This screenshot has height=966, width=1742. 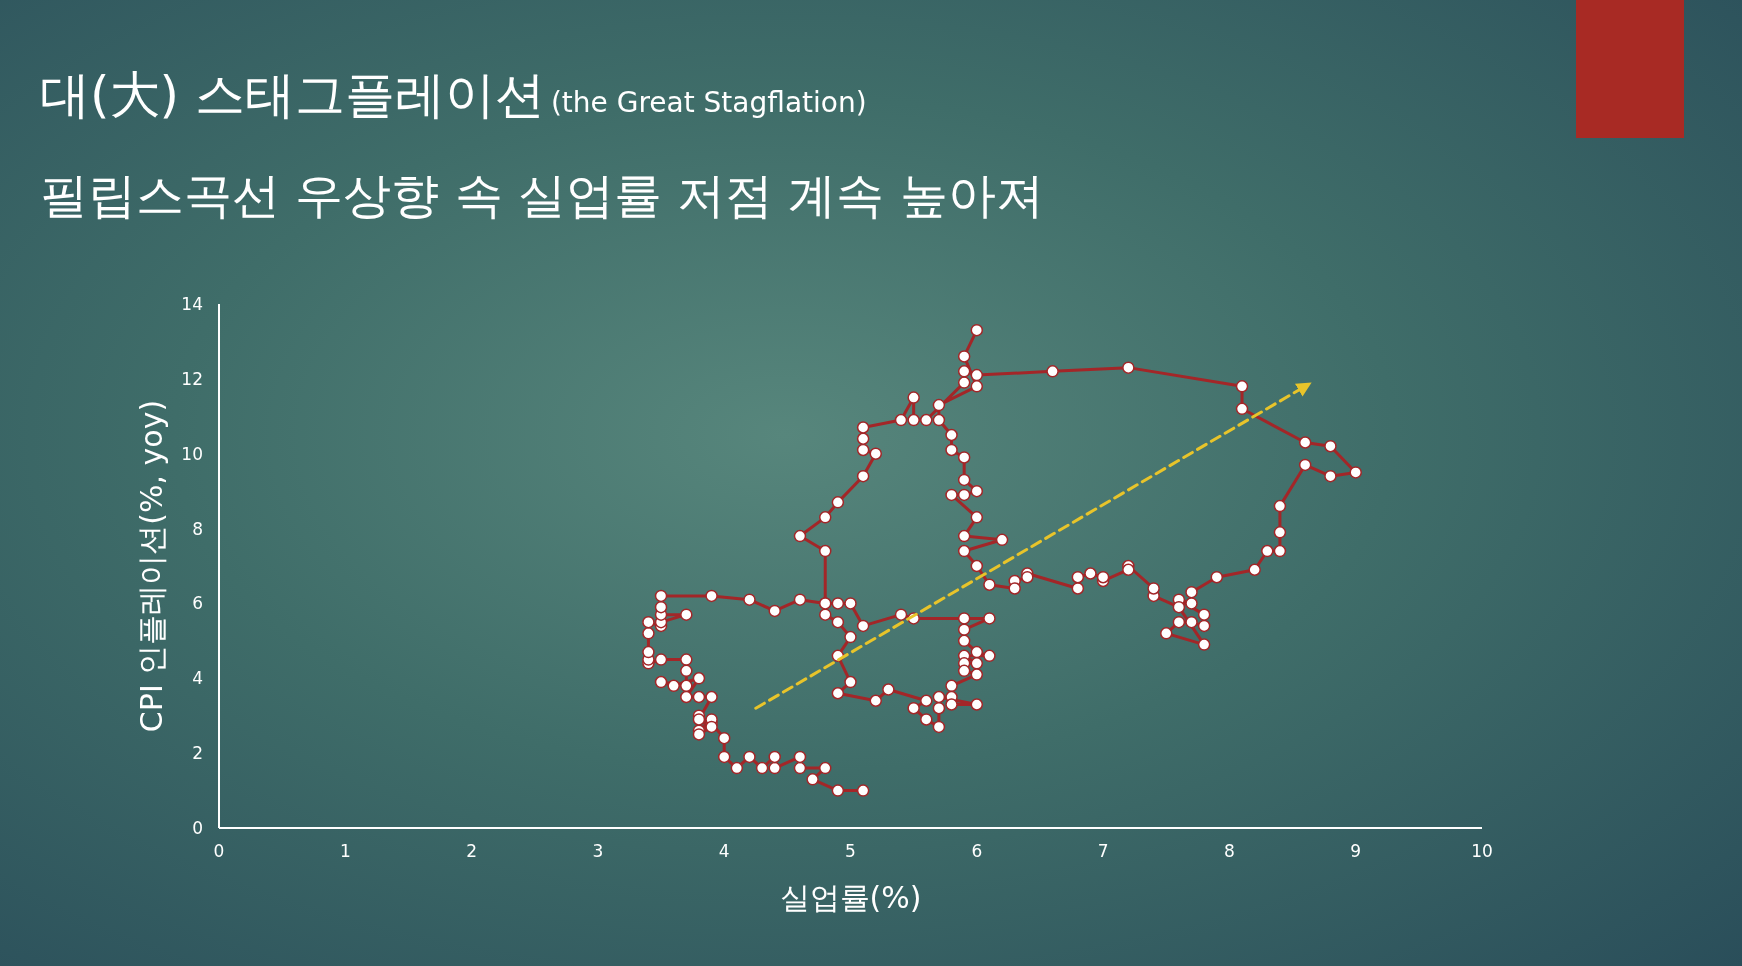 What do you see at coordinates (708, 102) in the screenshot?
I see `text: (the Great Stagflation)` at bounding box center [708, 102].